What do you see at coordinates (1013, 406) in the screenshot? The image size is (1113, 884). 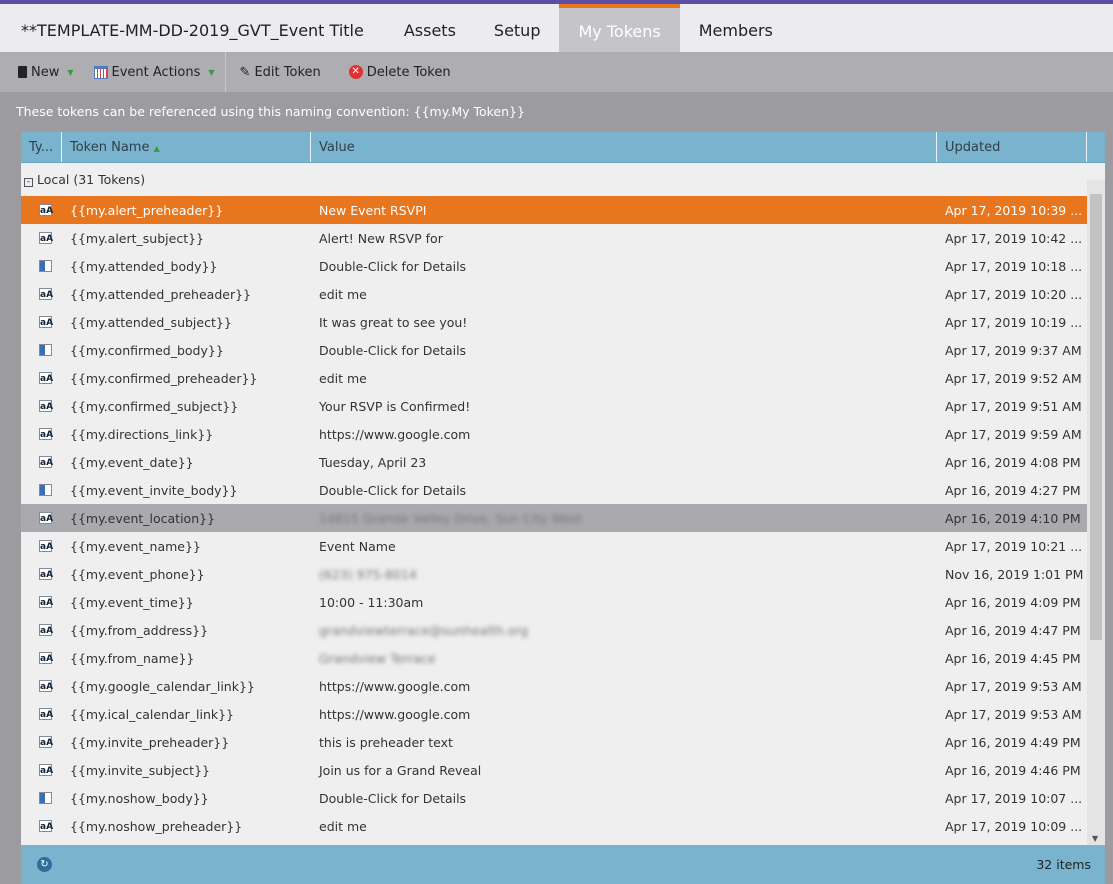 I see `updated-cell: Apr 17, 2019 9:51 AM` at bounding box center [1013, 406].